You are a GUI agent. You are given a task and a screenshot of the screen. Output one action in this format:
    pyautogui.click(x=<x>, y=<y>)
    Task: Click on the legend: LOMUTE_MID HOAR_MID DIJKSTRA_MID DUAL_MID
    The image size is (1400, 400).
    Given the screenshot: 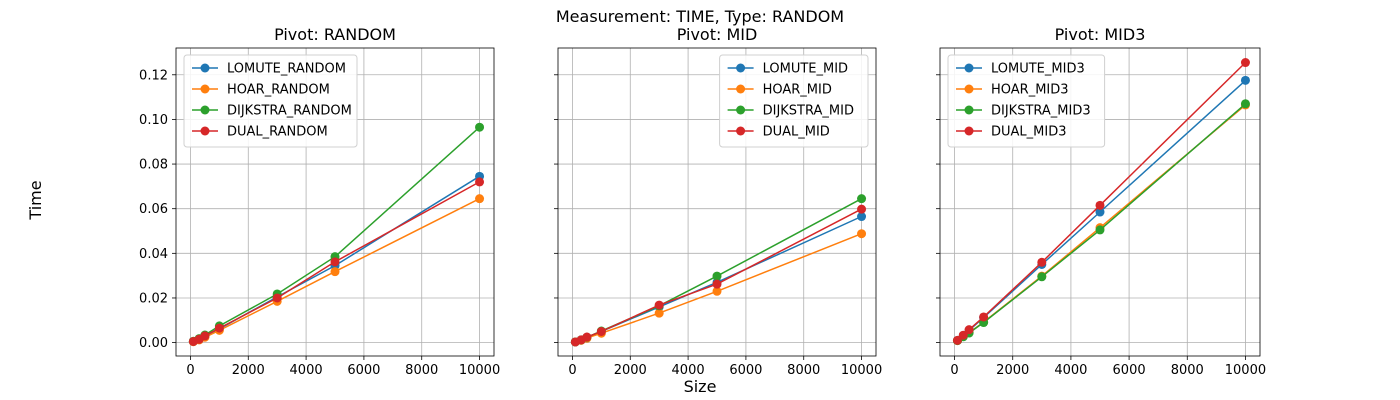 What is the action you would take?
    pyautogui.click(x=794, y=101)
    